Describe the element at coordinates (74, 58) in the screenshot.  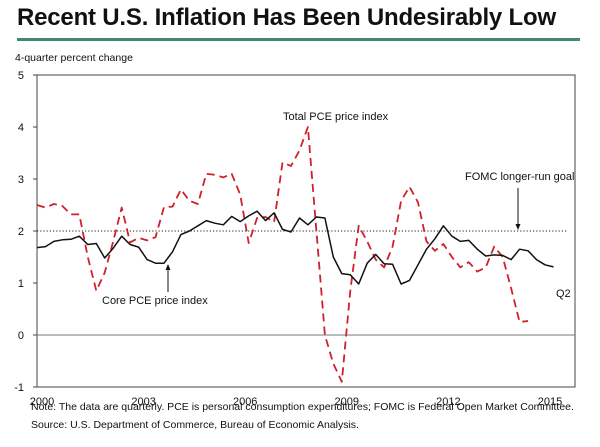
I see `y-axis-label: 4-quarter percent change` at that location.